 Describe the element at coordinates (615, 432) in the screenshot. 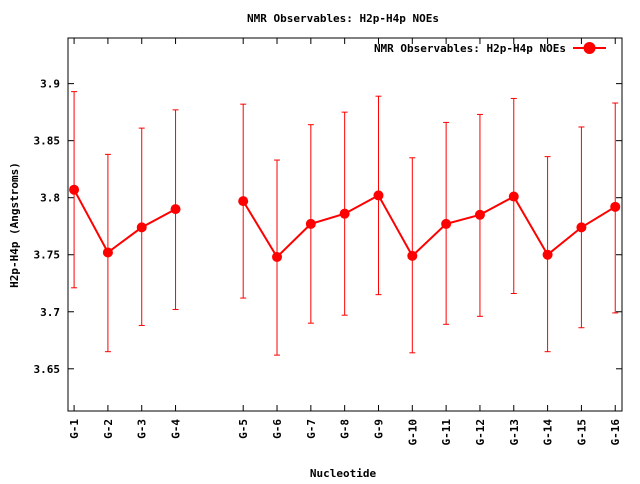

I see `x-tick-label: G-16` at that location.